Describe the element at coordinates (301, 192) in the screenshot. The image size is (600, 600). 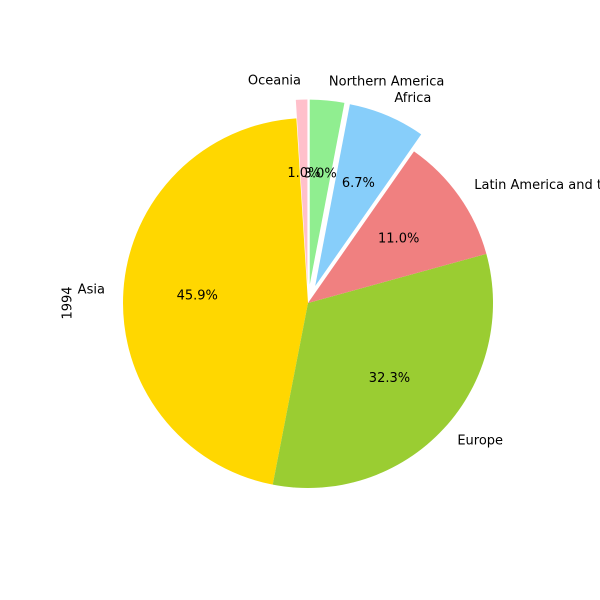
I see `pie-slice-oceania` at that location.